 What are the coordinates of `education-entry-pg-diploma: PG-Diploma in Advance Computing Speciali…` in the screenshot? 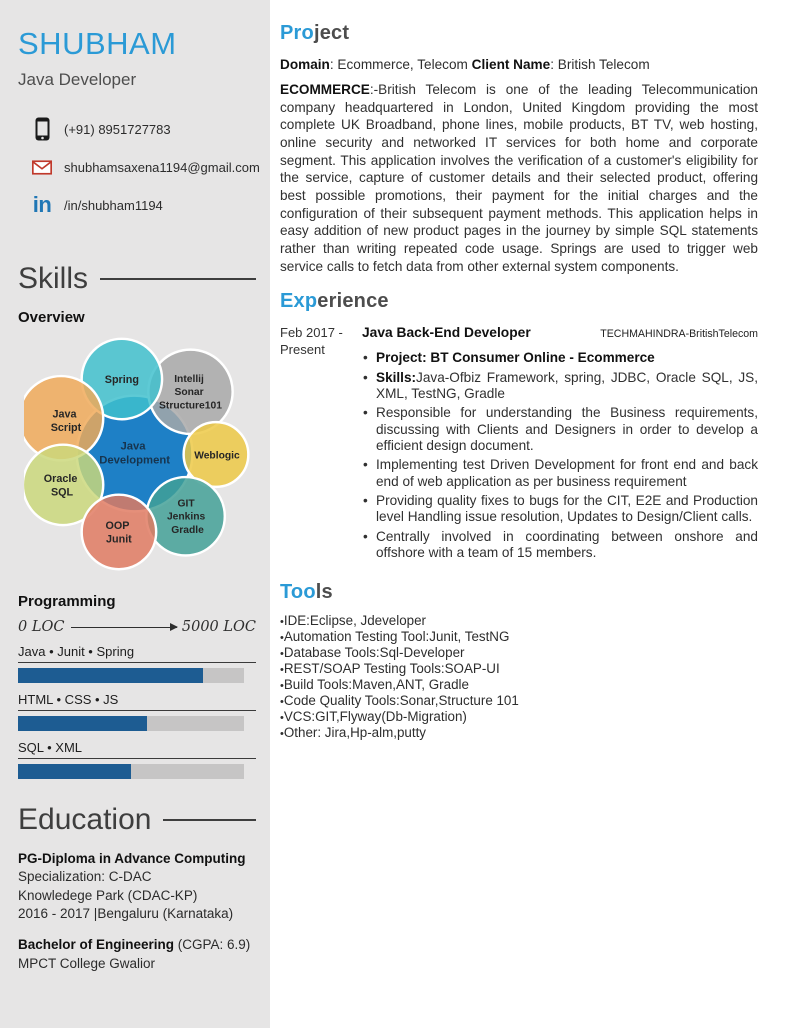 It's located at (137, 886).